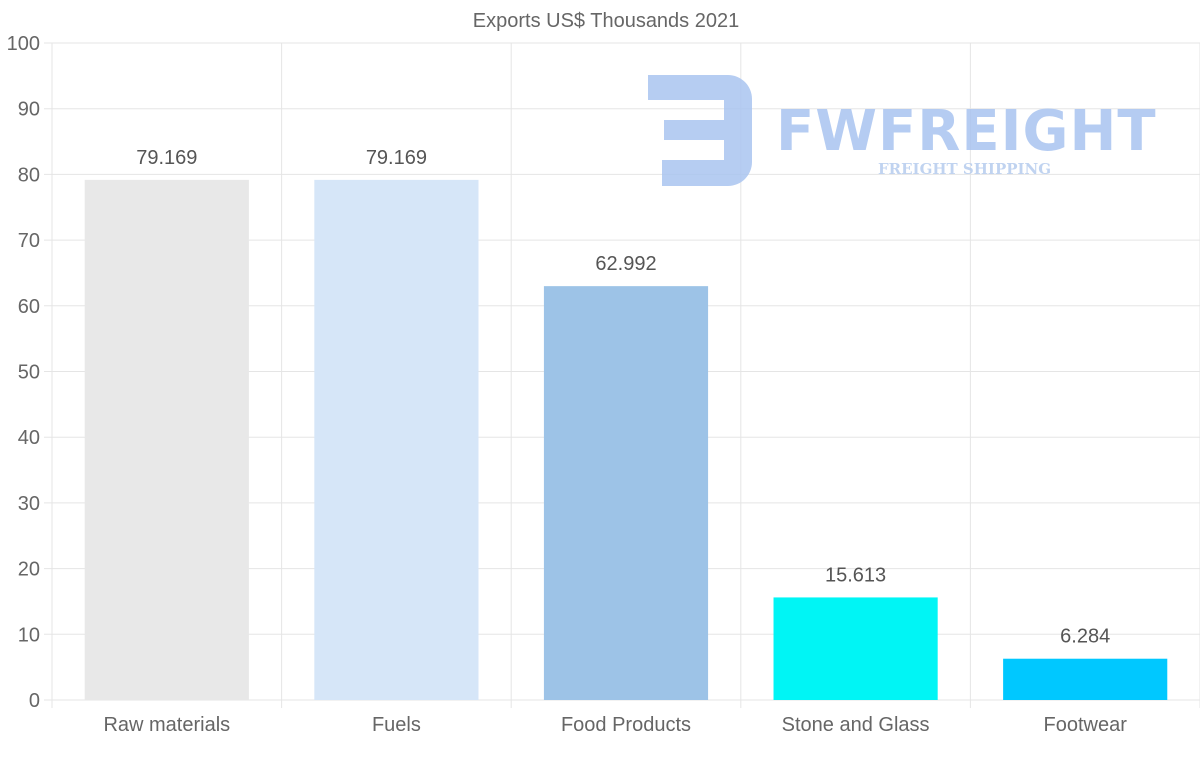 Image resolution: width=1200 pixels, height=763 pixels. What do you see at coordinates (29, 438) in the screenshot?
I see `y-tick-label: 40` at bounding box center [29, 438].